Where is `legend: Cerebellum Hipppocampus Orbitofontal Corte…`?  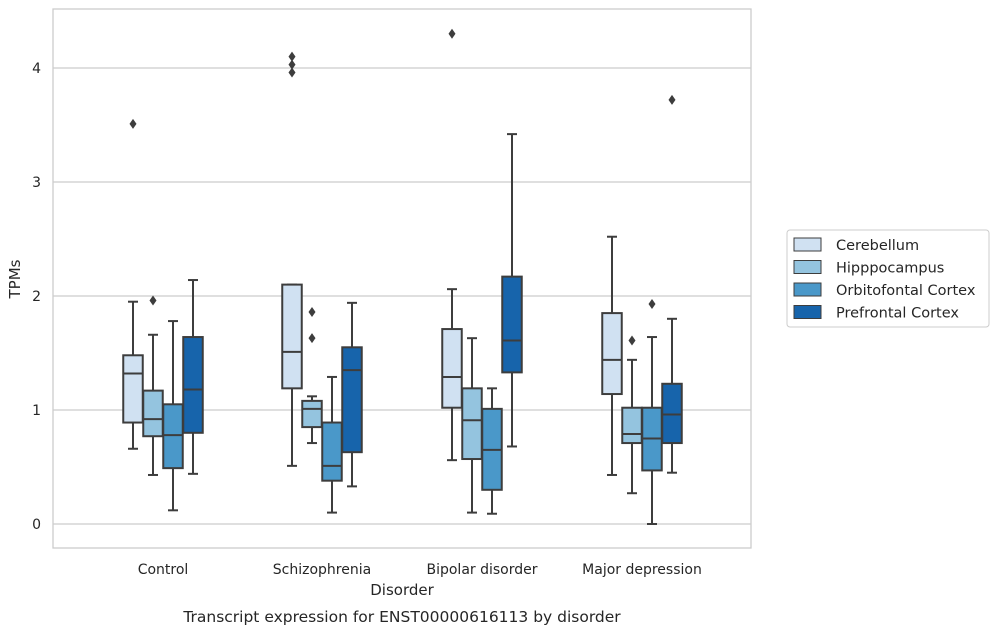
legend: Cerebellum Hipppocampus Orbitofontal Corte… is located at coordinates (888, 278).